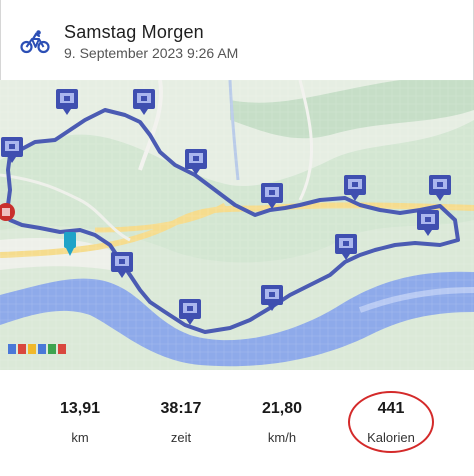 Image resolution: width=474 pixels, height=476 pixels. What do you see at coordinates (181, 422) in the screenshot?
I see `stat-time: 38:17 zeit` at bounding box center [181, 422].